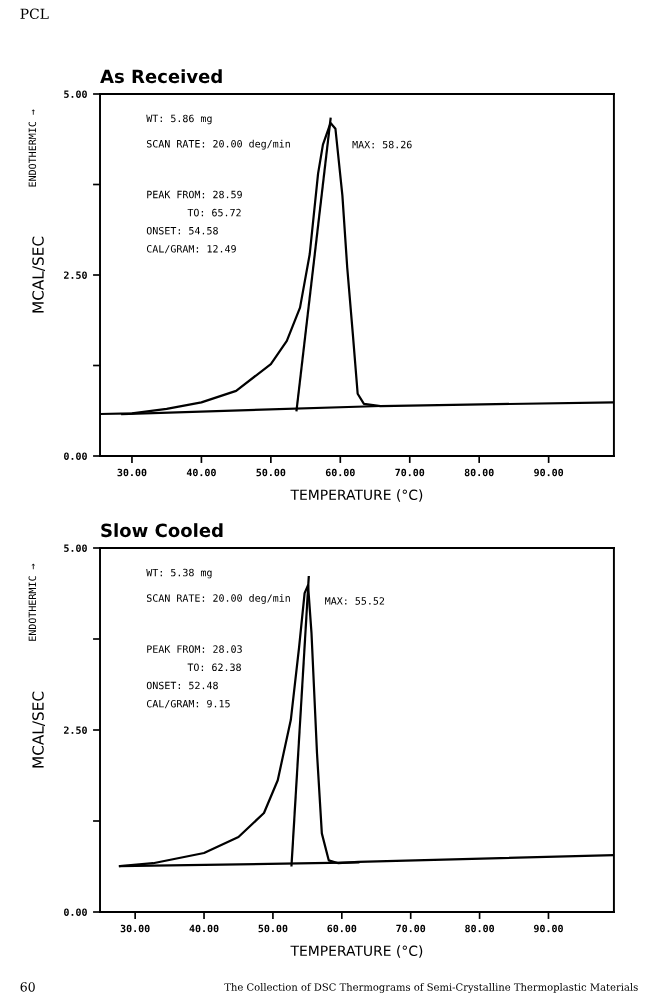  Describe the element at coordinates (162, 530) in the screenshot. I see `chart-title: Slow Cooled` at that location.